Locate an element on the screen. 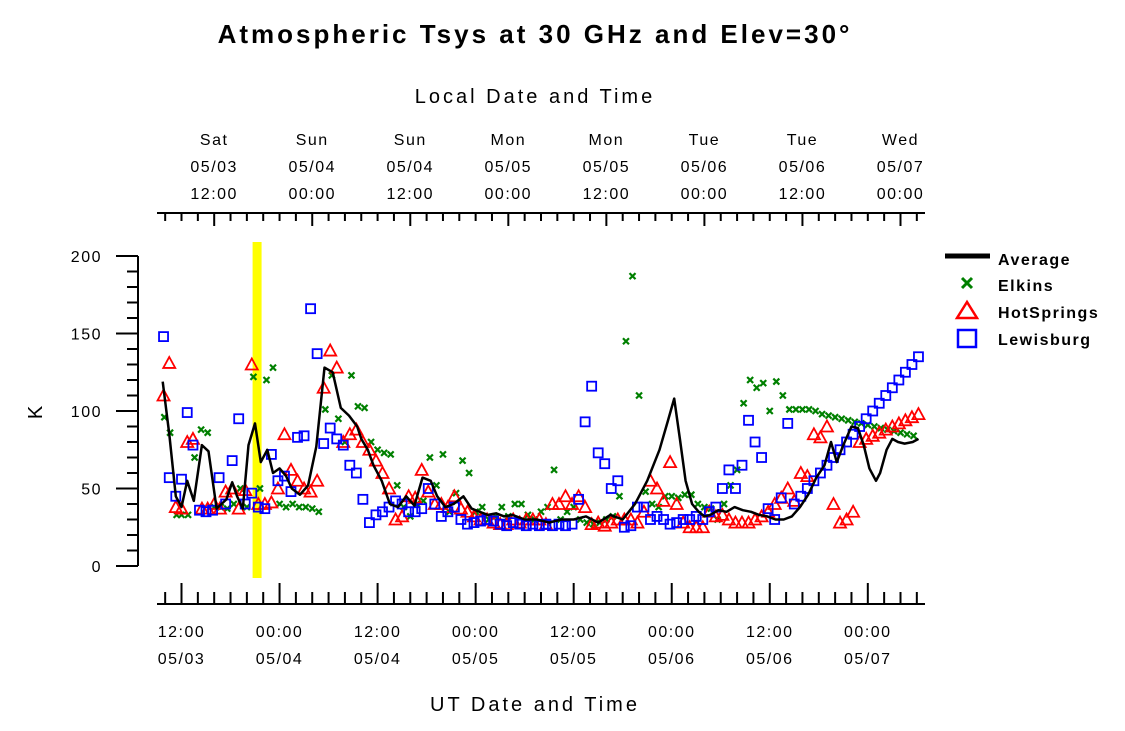  top-tick-day: Wed is located at coordinates (900, 140).